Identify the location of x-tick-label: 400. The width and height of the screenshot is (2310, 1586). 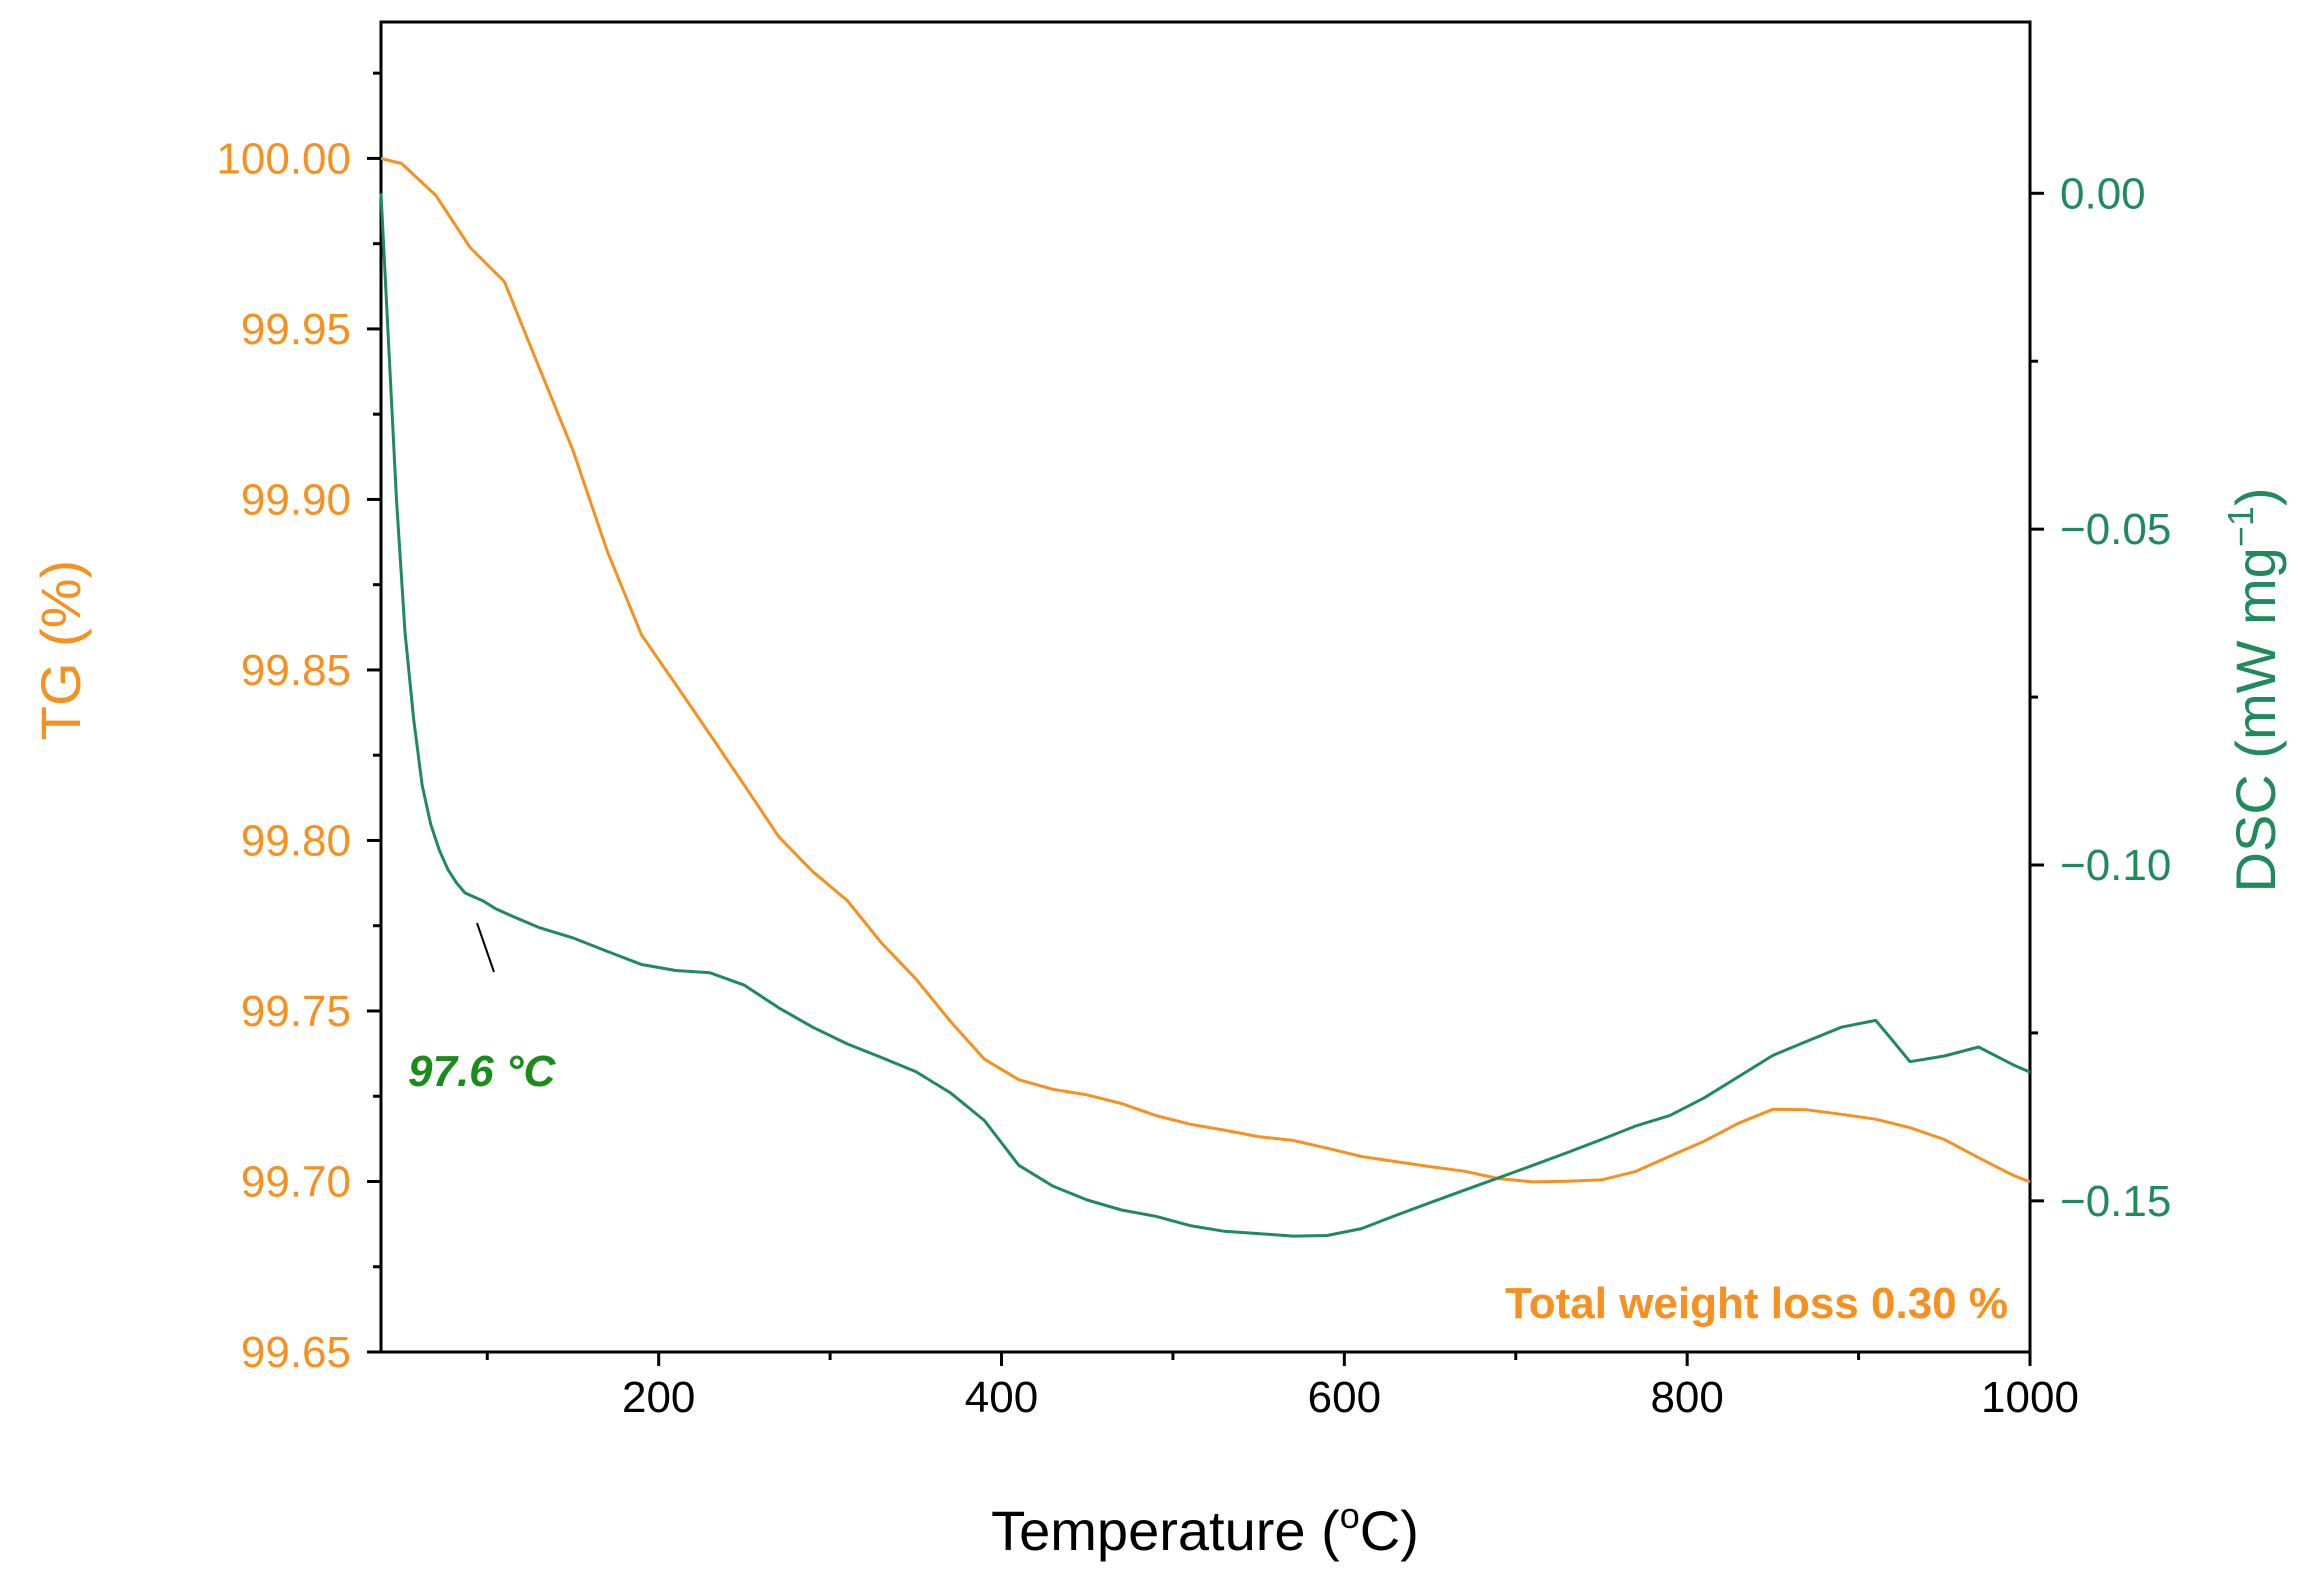
(1001, 1397).